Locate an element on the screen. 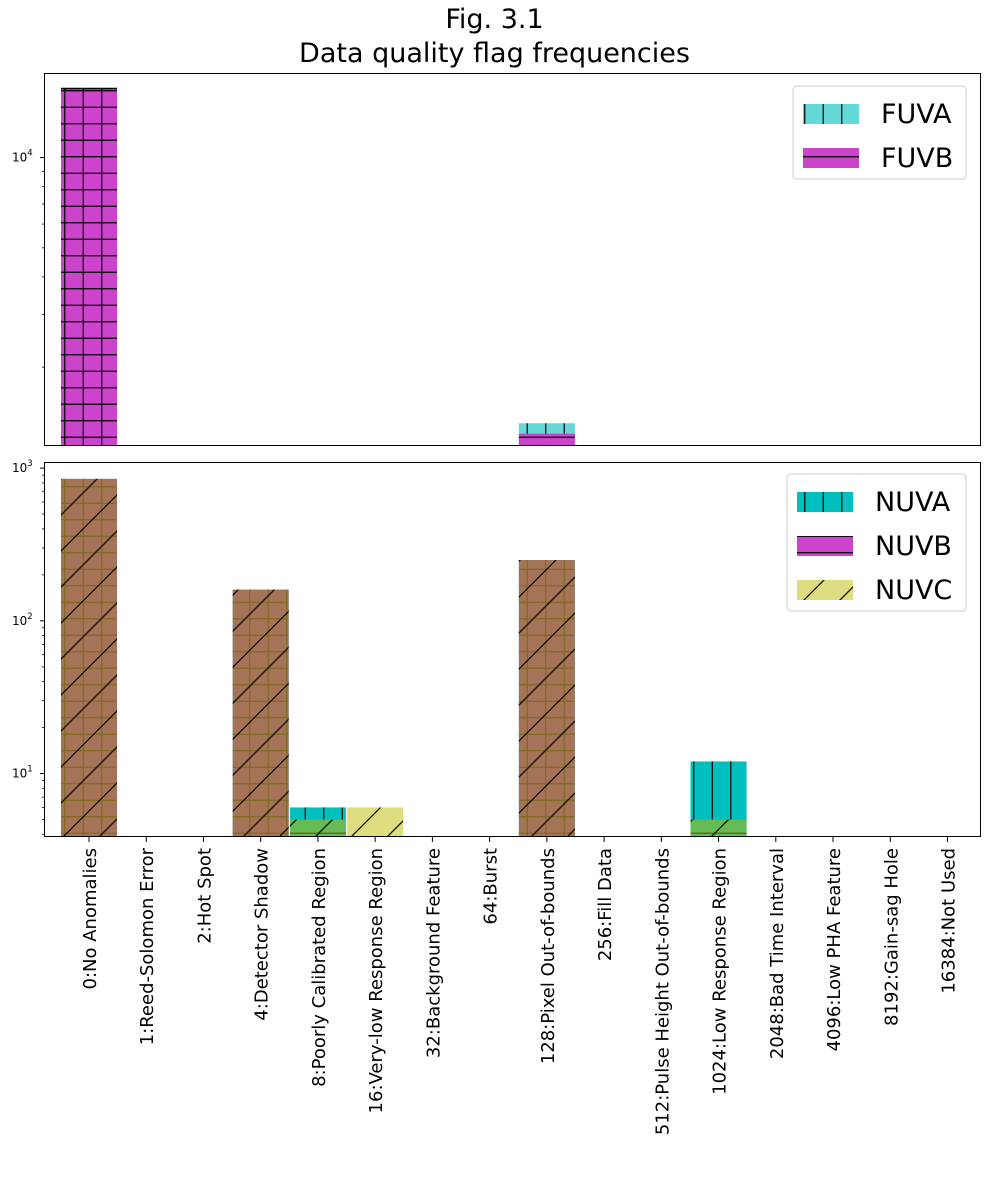 The width and height of the screenshot is (989, 1189). legend-label-fuvb: FUVB is located at coordinates (917, 158).